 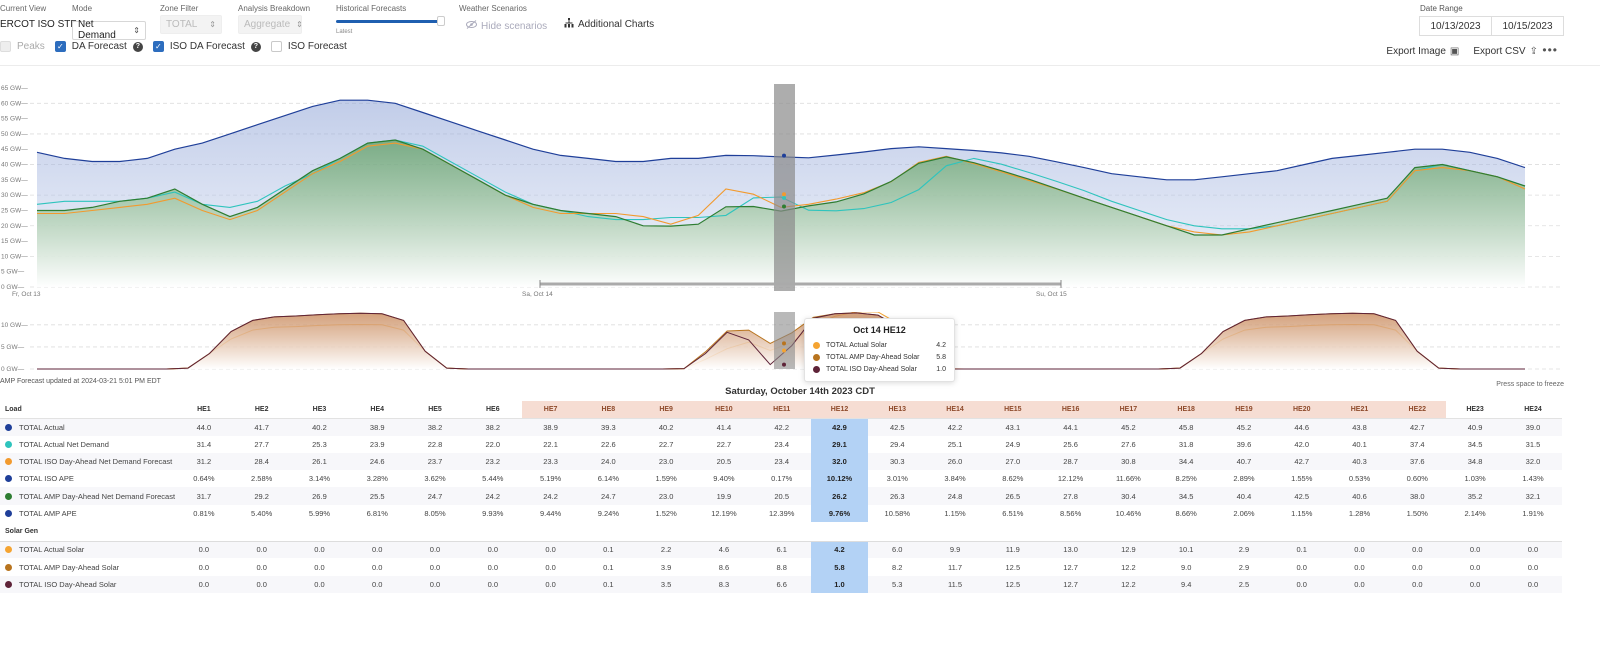 I want to click on value-cell: 8.62%, so click(x=1012, y=479).